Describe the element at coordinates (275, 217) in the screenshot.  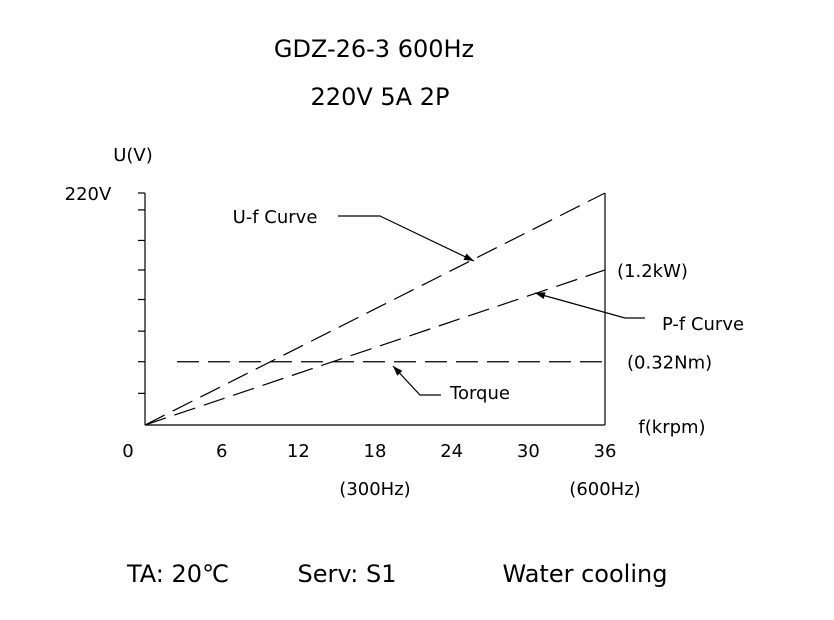
I see `series-callout: U-f Curve` at that location.